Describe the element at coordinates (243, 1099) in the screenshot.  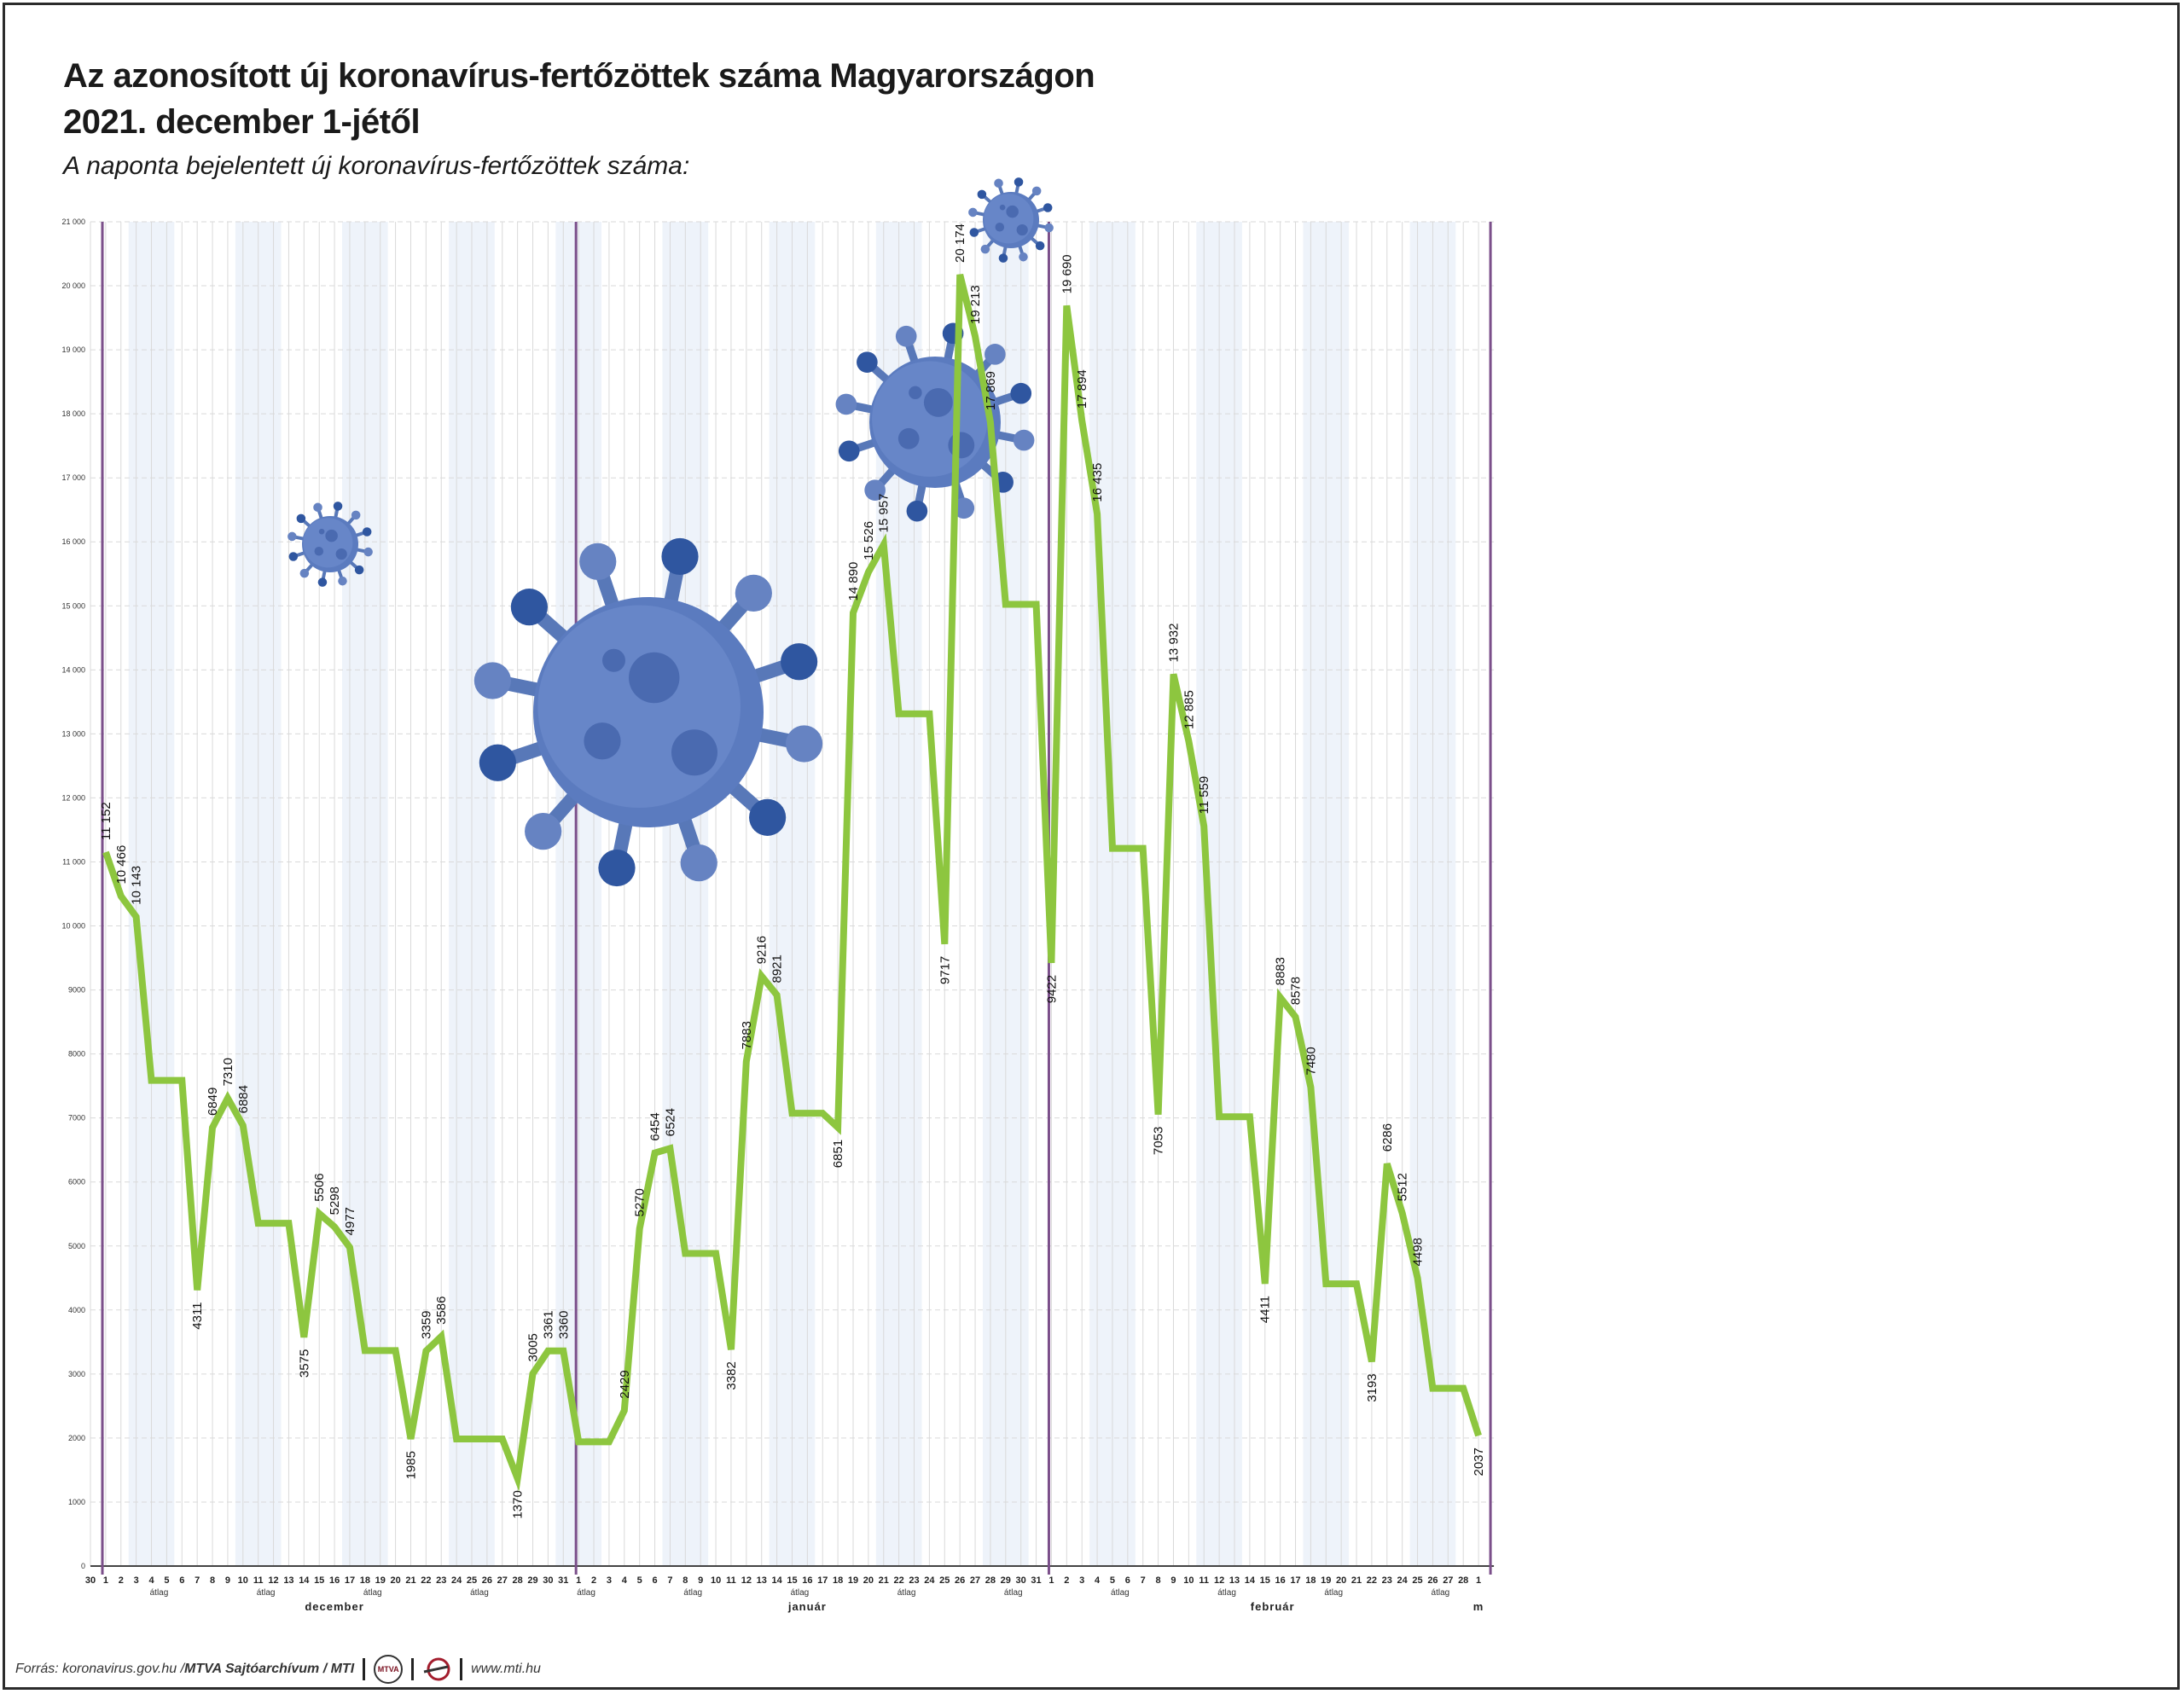
I see `data-label: 6884` at that location.